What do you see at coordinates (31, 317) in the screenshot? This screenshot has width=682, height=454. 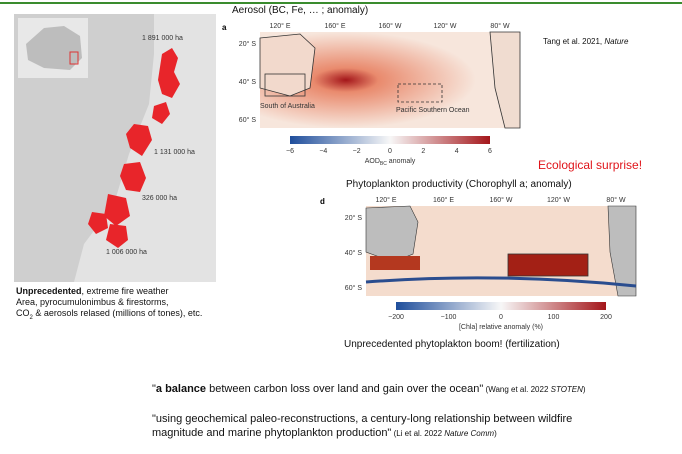 I see `caption-sub: 2` at bounding box center [31, 317].